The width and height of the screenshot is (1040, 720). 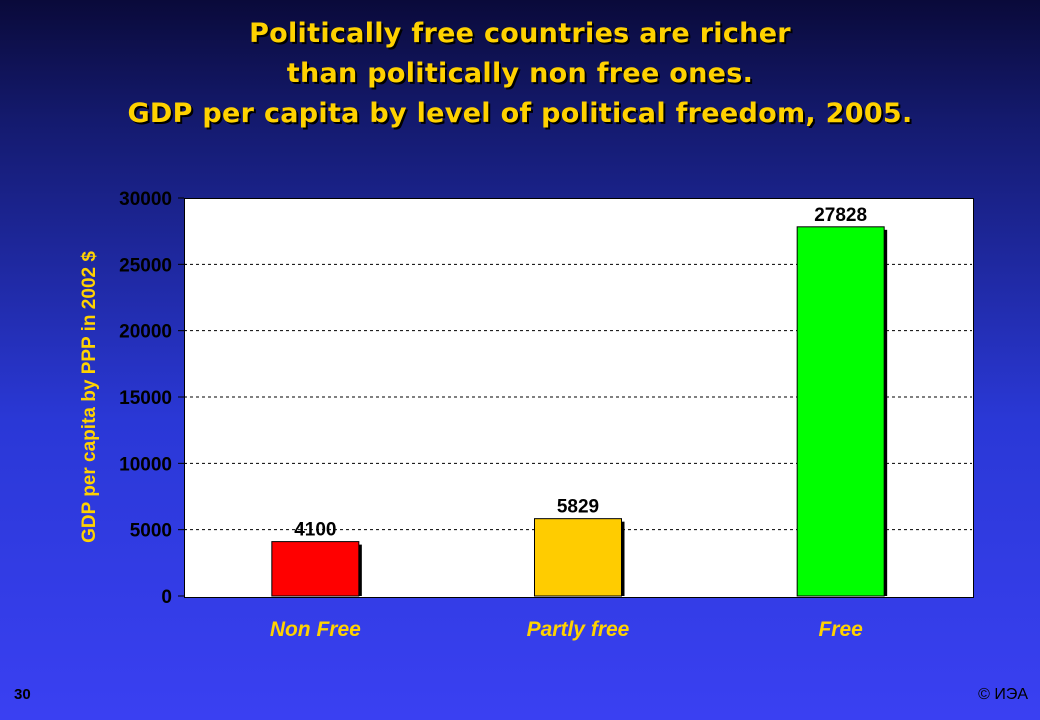 I want to click on title-line-2: than politically non free ones., so click(x=520, y=73).